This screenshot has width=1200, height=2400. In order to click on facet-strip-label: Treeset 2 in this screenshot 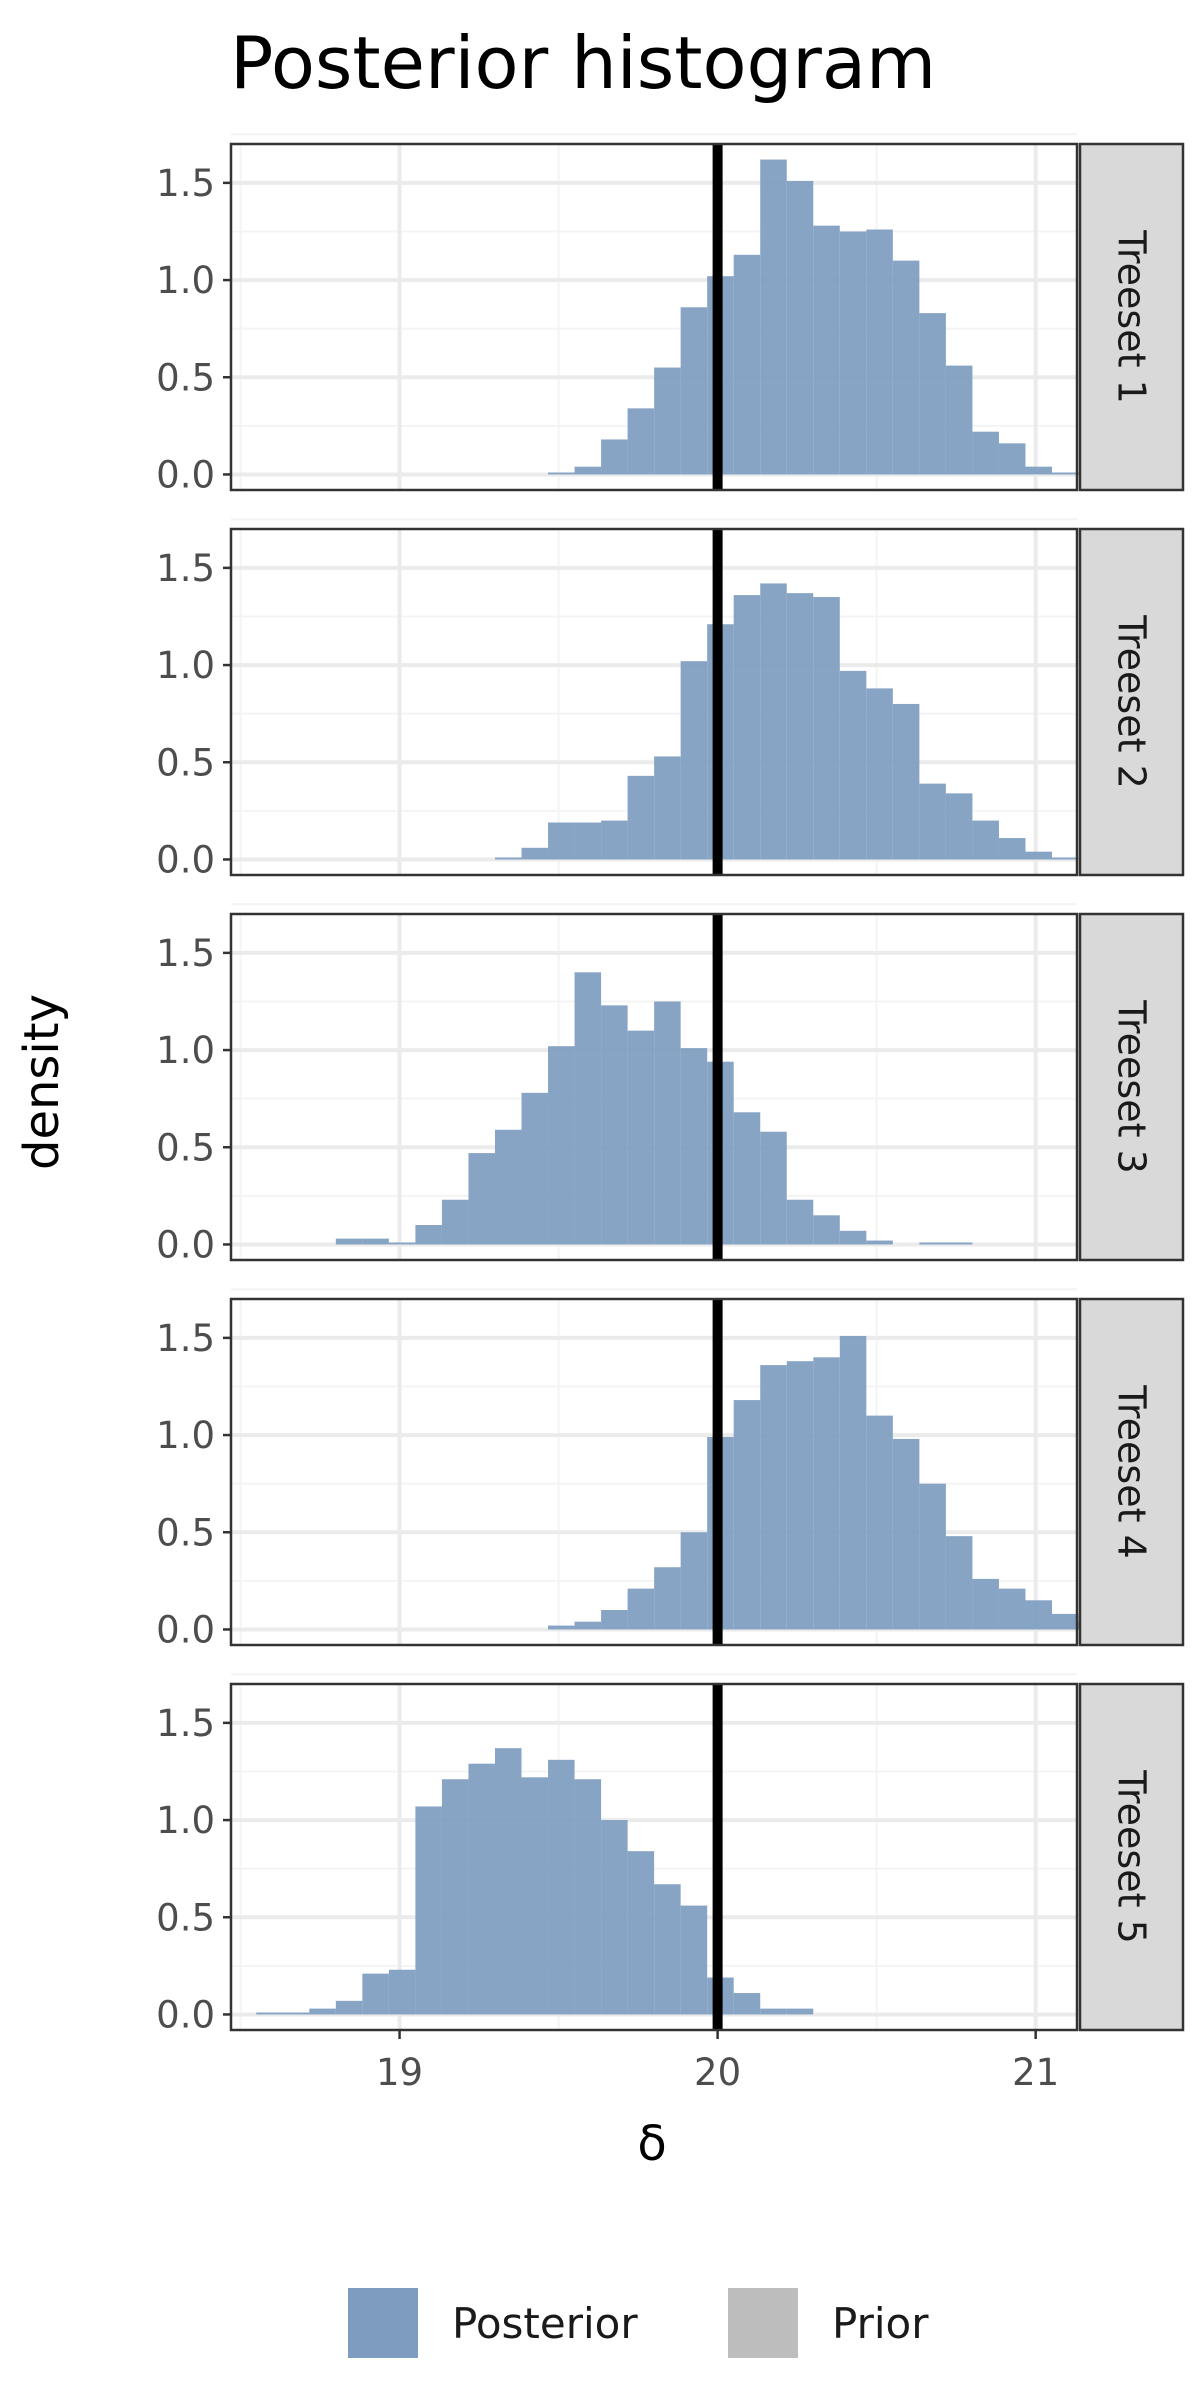, I will do `click(1132, 701)`.